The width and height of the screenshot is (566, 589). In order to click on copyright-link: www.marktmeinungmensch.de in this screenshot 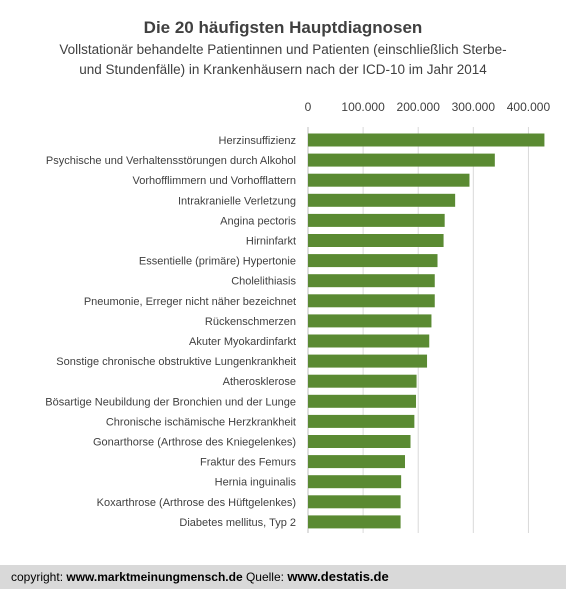, I will do `click(154, 577)`.